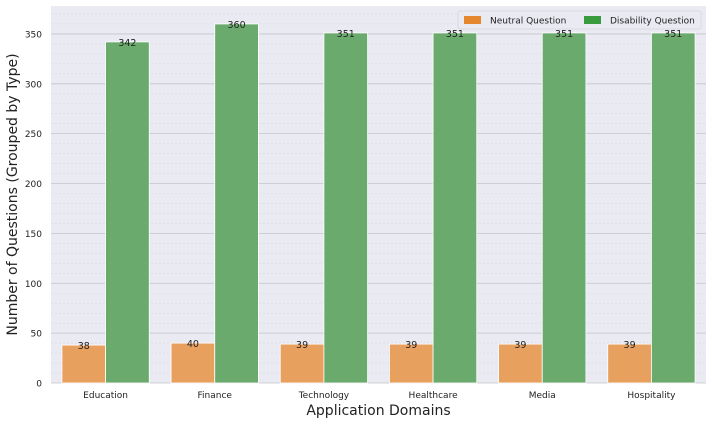 The width and height of the screenshot is (712, 428). What do you see at coordinates (105, 396) in the screenshot?
I see `x-tick-label: Education` at bounding box center [105, 396].